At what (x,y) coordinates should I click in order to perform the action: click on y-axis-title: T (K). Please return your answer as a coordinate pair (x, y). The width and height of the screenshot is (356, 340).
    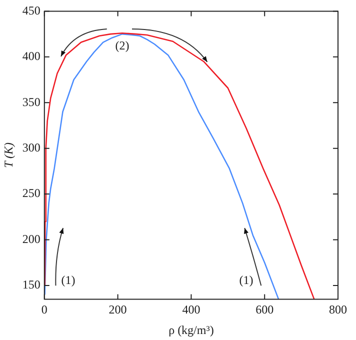
    Looking at the image, I should click on (8, 155).